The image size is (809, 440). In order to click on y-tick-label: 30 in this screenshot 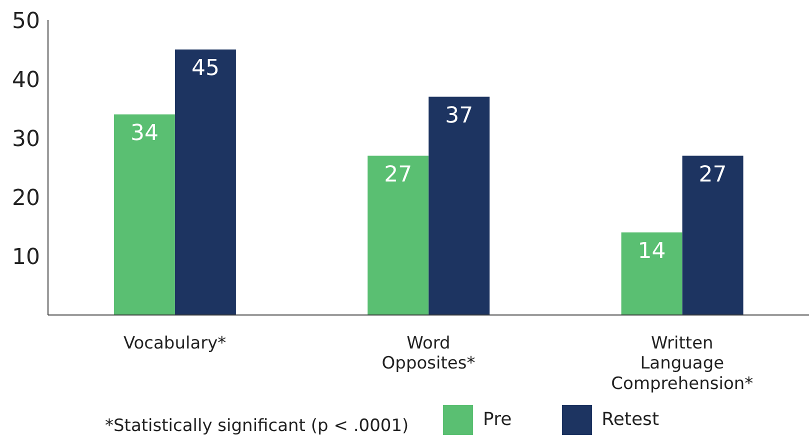, I will do `click(26, 139)`.